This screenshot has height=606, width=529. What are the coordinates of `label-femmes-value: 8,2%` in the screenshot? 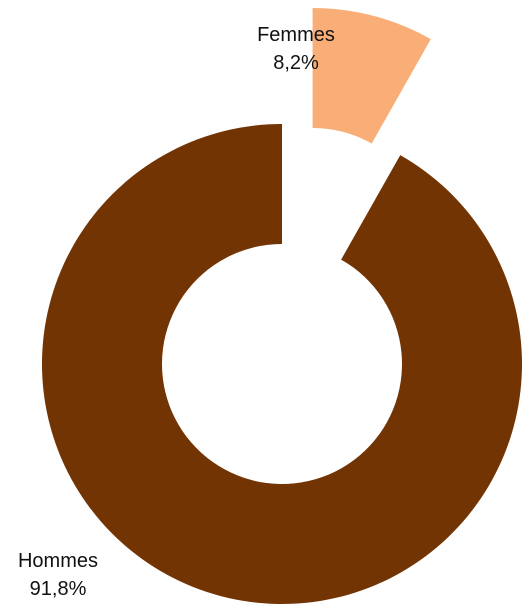 It's located at (296, 63).